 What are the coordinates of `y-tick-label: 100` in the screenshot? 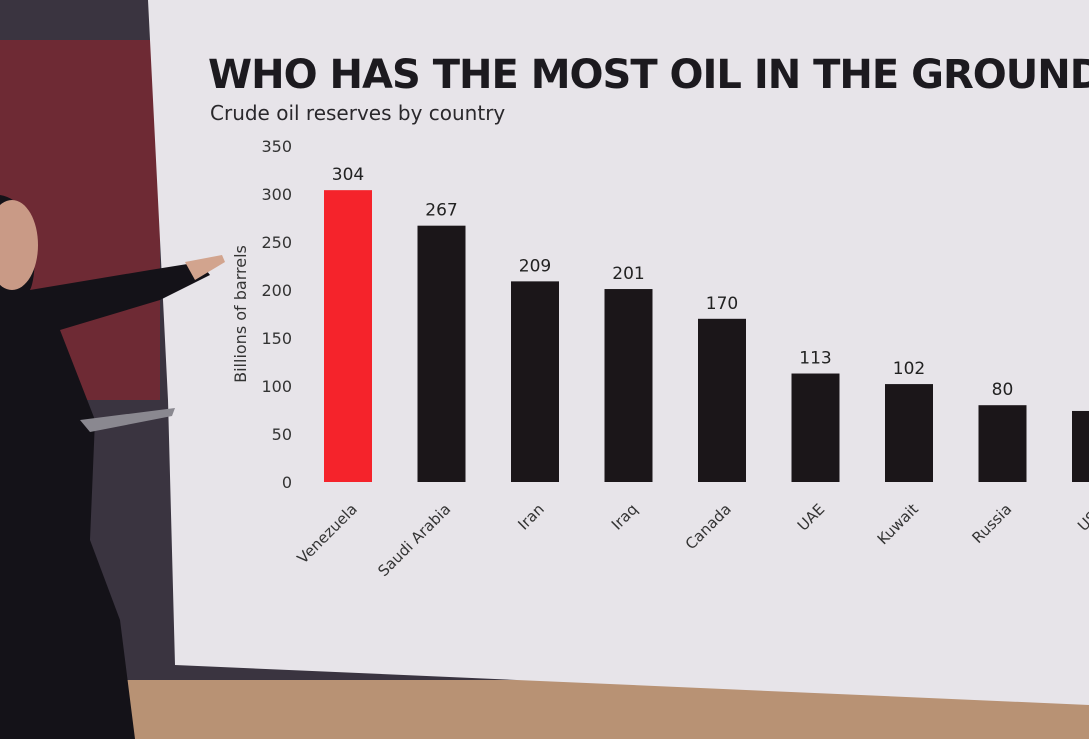 It's located at (276, 386).